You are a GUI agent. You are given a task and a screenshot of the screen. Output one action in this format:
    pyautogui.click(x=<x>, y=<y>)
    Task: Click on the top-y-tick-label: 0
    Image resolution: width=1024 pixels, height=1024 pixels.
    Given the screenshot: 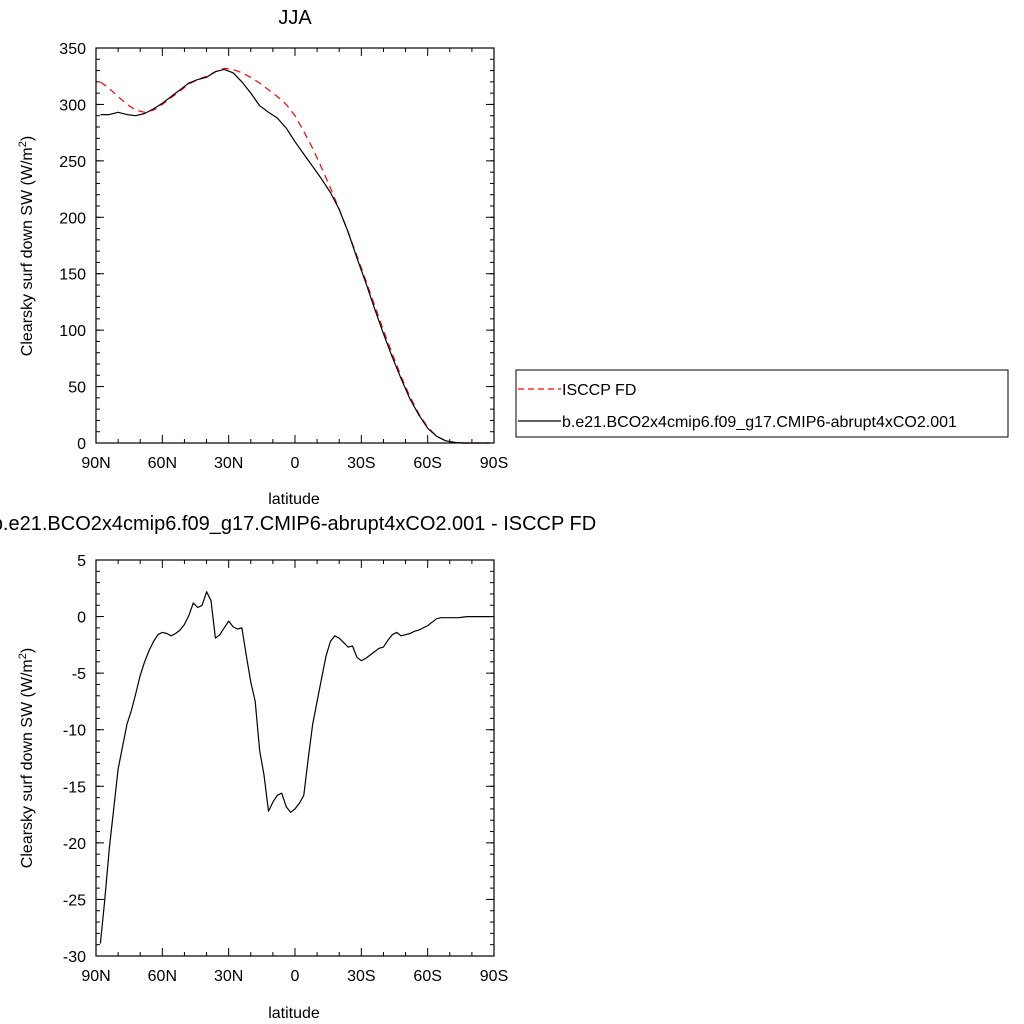 What is the action you would take?
    pyautogui.click(x=81, y=444)
    